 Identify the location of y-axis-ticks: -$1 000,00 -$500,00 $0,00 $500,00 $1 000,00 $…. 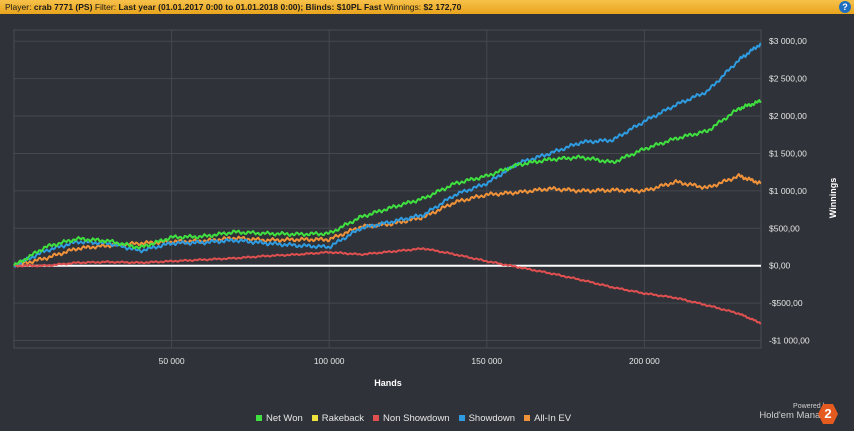
(789, 190).